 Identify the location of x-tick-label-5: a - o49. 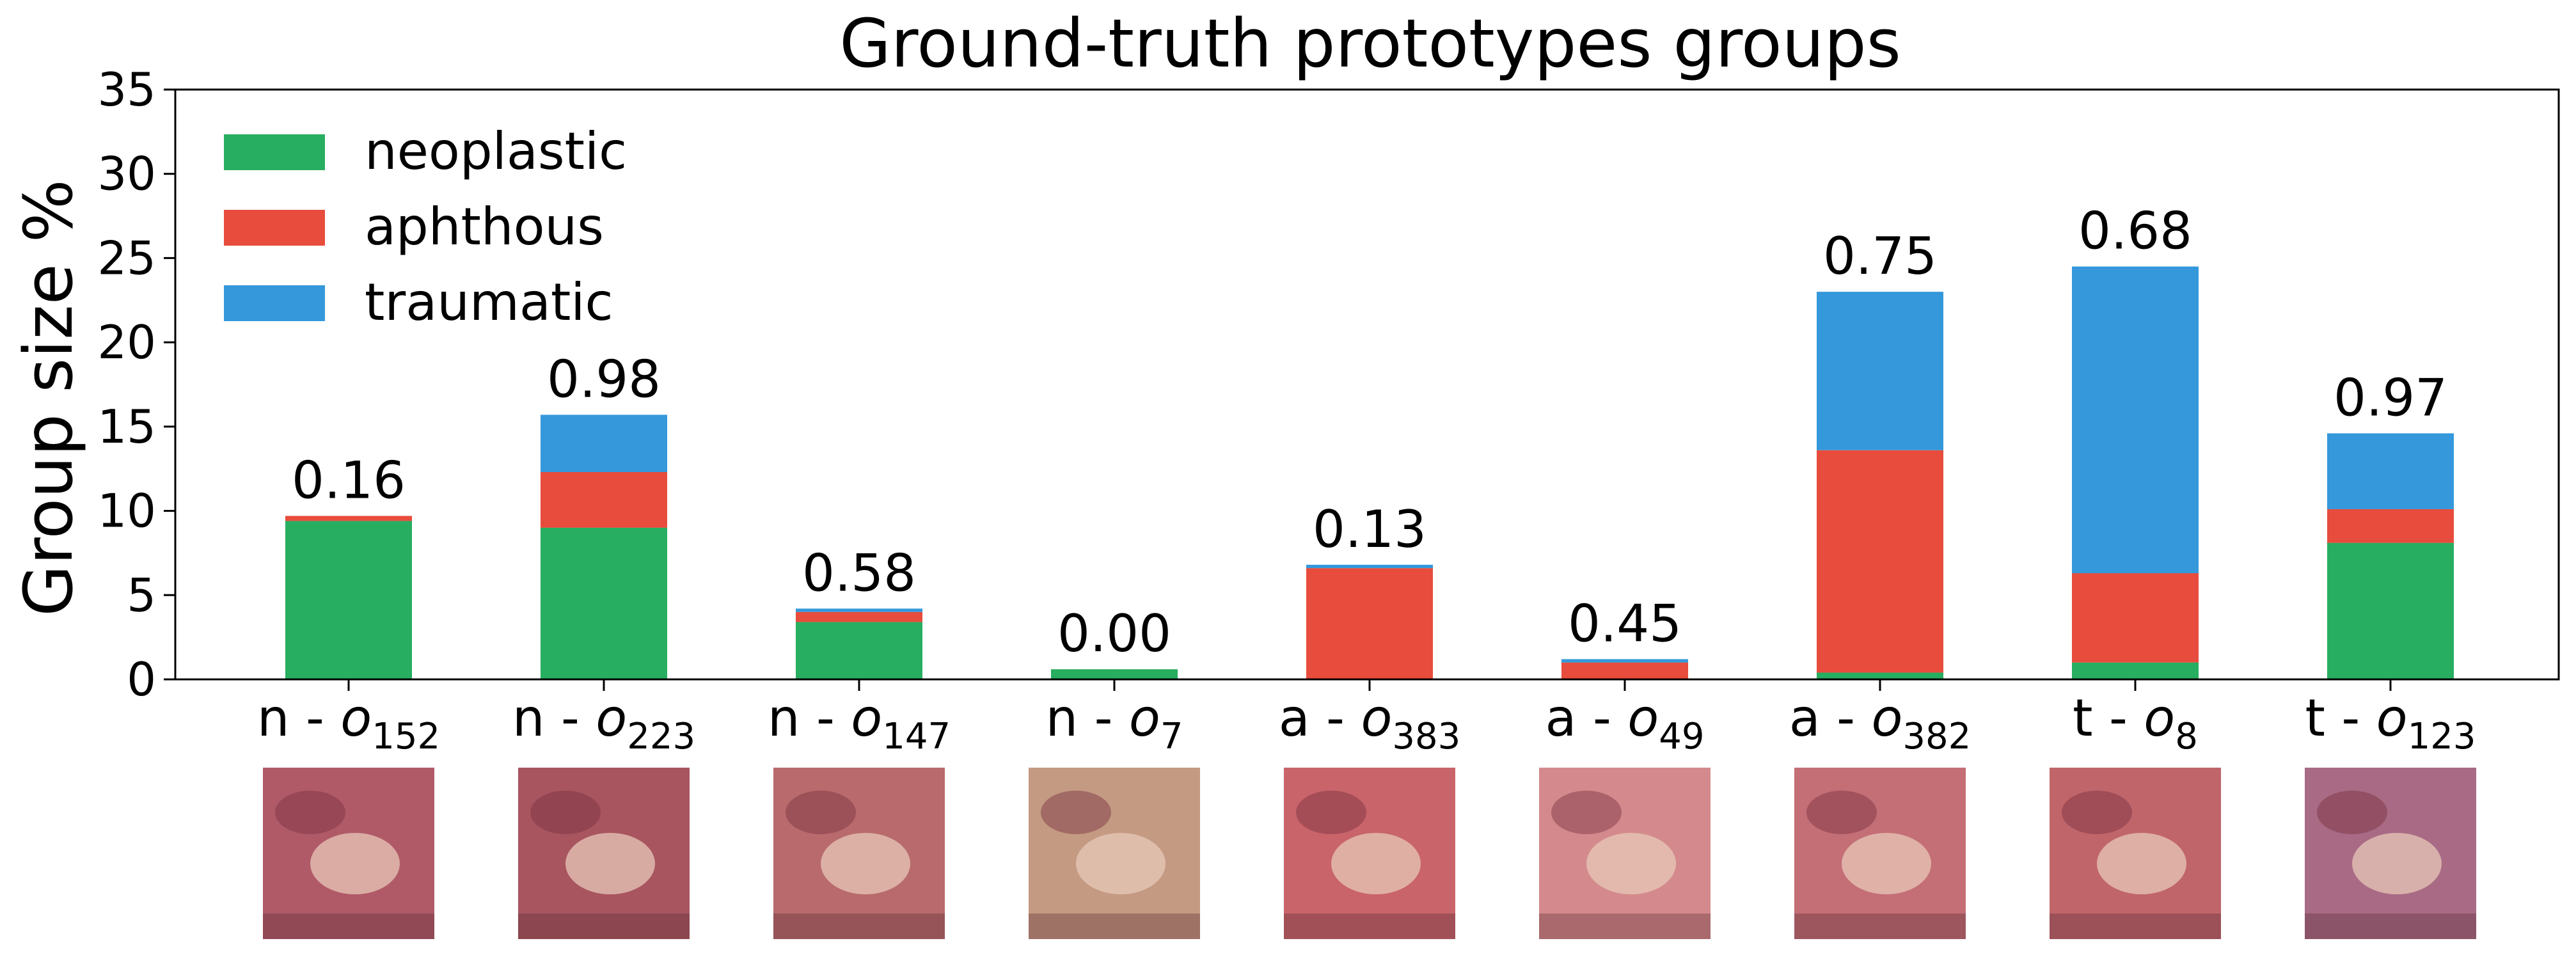
(1625, 722).